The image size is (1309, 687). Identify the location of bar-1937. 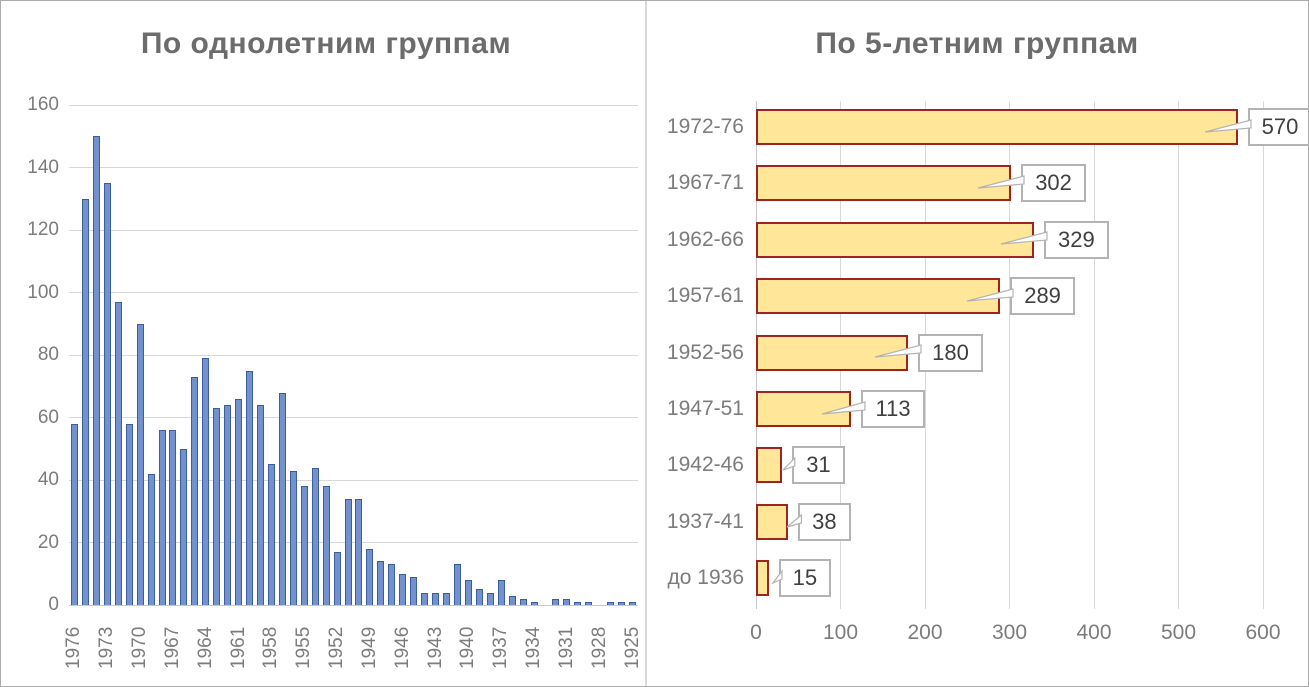
(501, 592).